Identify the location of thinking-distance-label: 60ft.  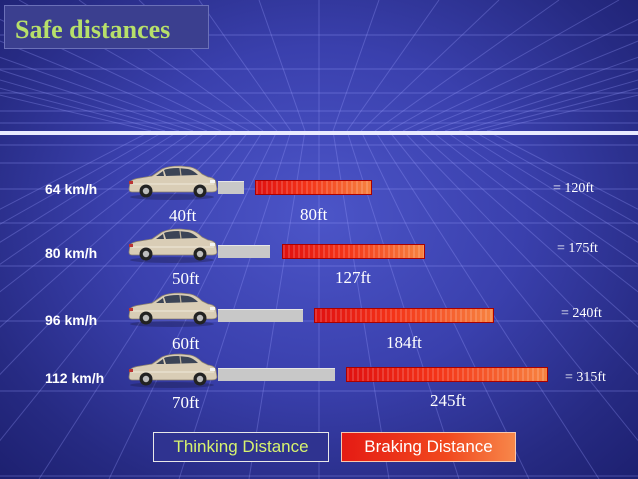
(186, 343).